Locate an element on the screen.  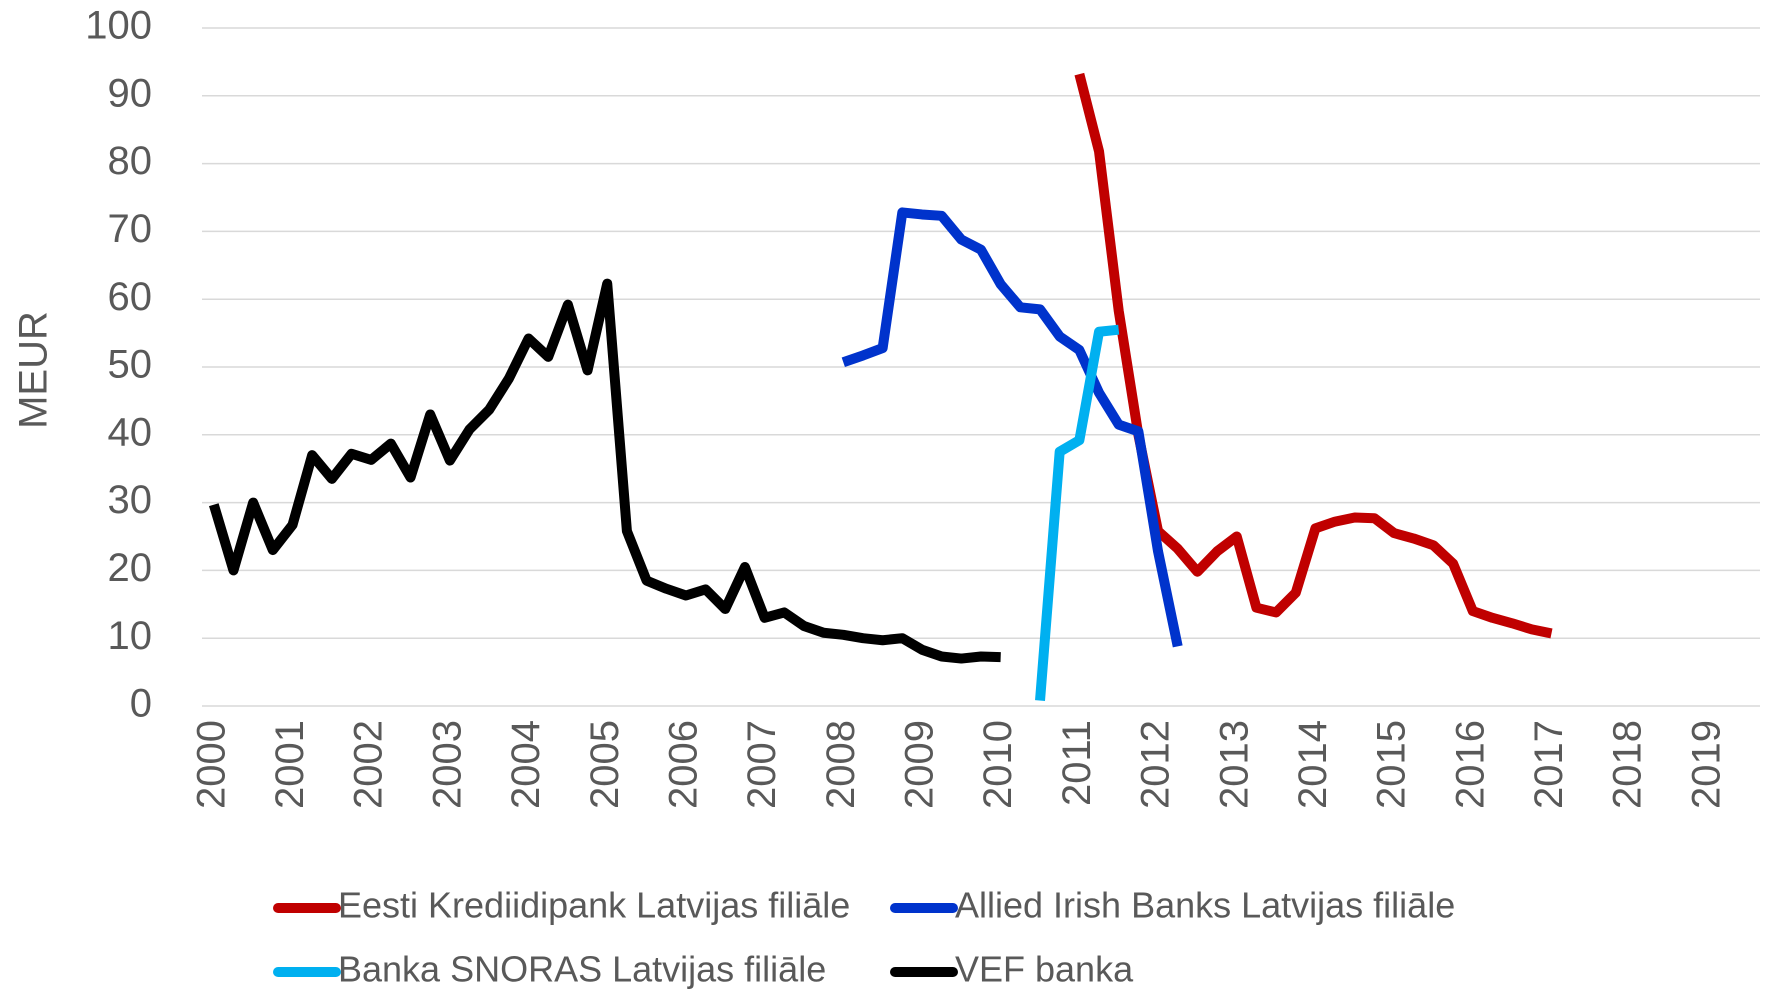
legend-label: Banka SNORAS Latvijas filiāle is located at coordinates (582, 969).